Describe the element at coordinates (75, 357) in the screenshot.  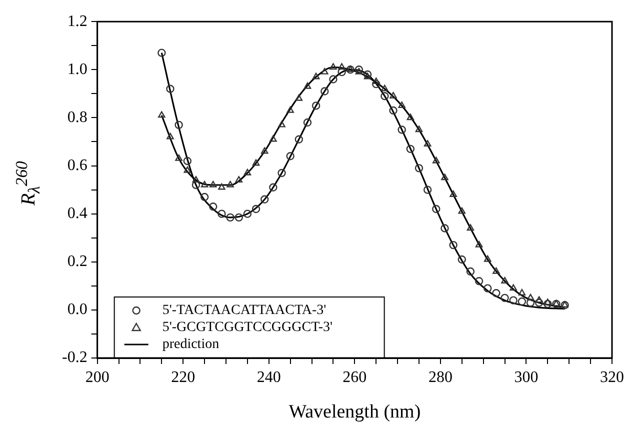
I see `y-tick-label: -0.2` at that location.